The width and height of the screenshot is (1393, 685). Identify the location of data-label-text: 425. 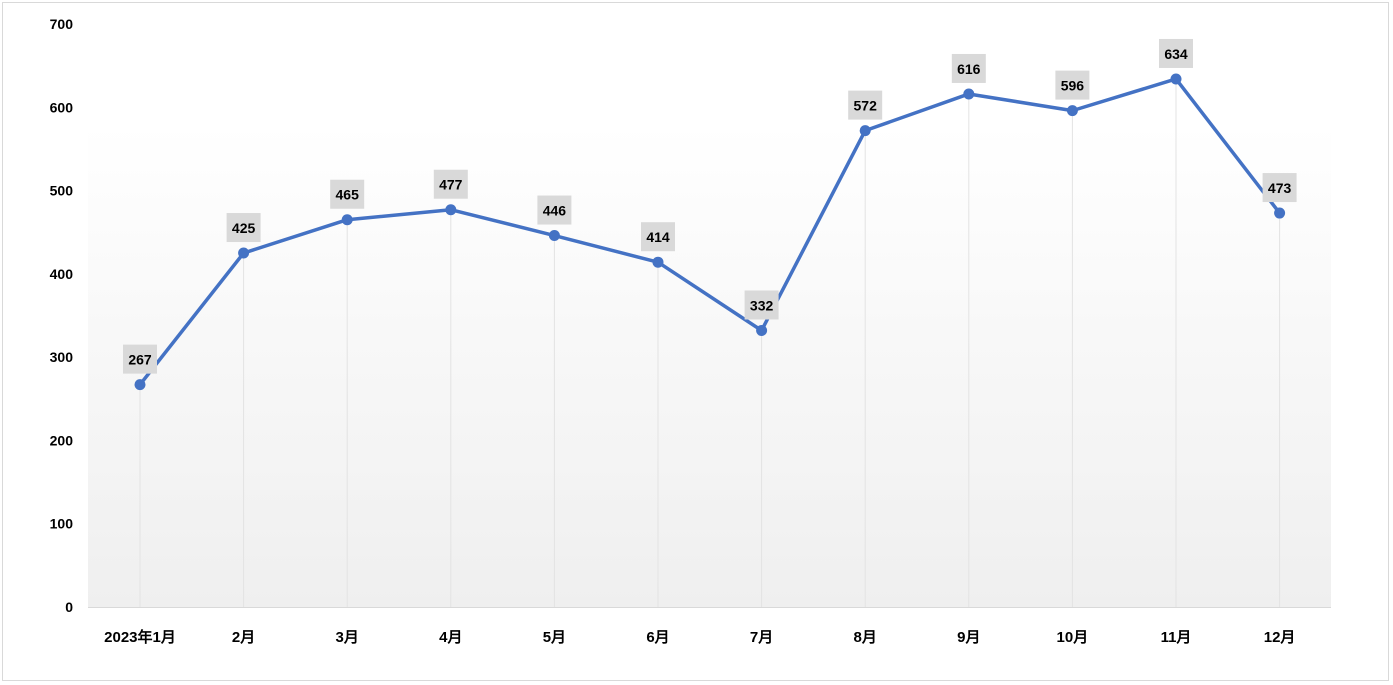
(244, 228).